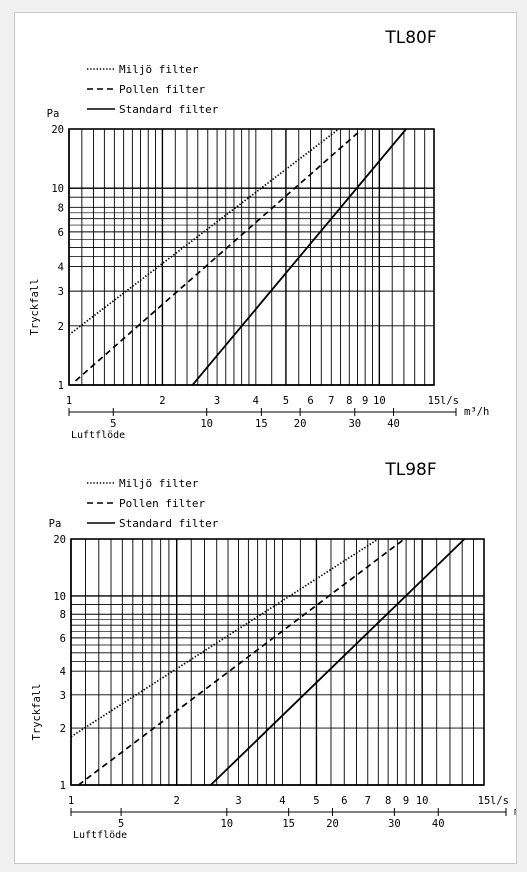 The image size is (527, 872). I want to click on chart-title: TL98F, so click(410, 470).